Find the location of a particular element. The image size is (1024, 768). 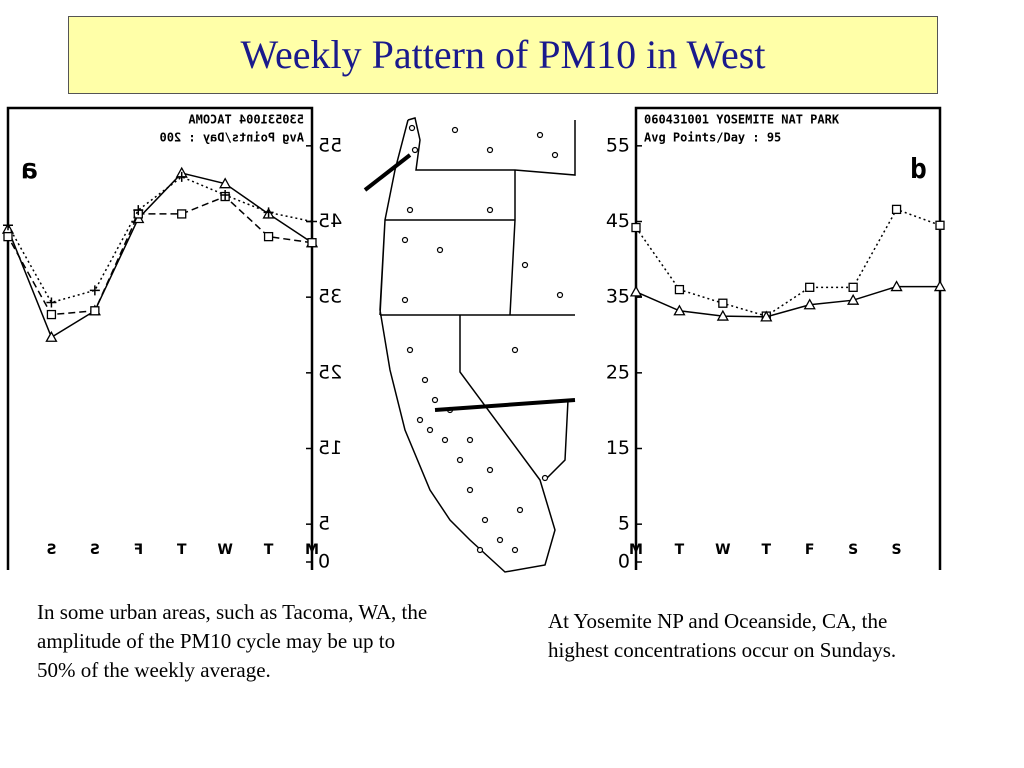

panel-label: b is located at coordinates (918, 168).